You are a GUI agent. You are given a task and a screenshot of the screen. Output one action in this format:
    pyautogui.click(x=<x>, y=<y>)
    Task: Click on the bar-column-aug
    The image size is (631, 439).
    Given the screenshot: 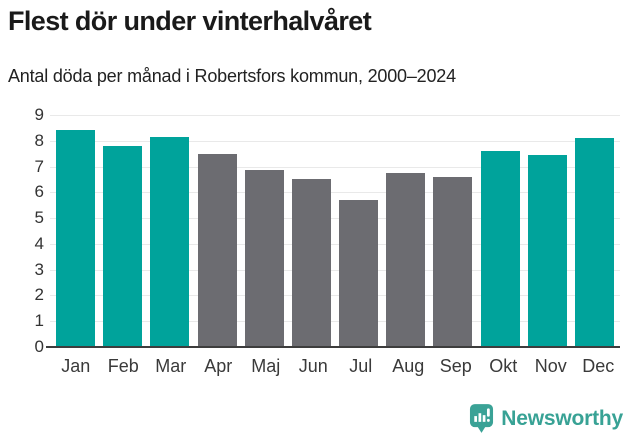 What is the action you would take?
    pyautogui.click(x=405, y=231)
    